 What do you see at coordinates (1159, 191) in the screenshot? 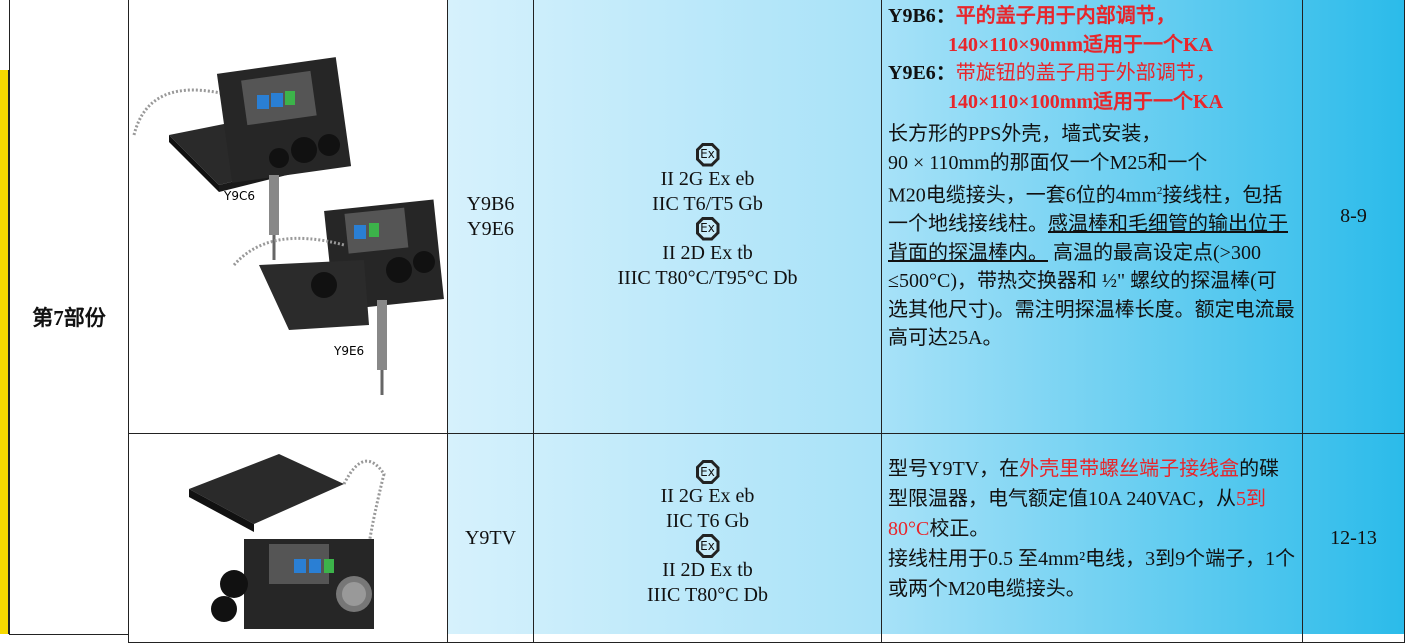
I see `desc-sup: 2` at bounding box center [1159, 191].